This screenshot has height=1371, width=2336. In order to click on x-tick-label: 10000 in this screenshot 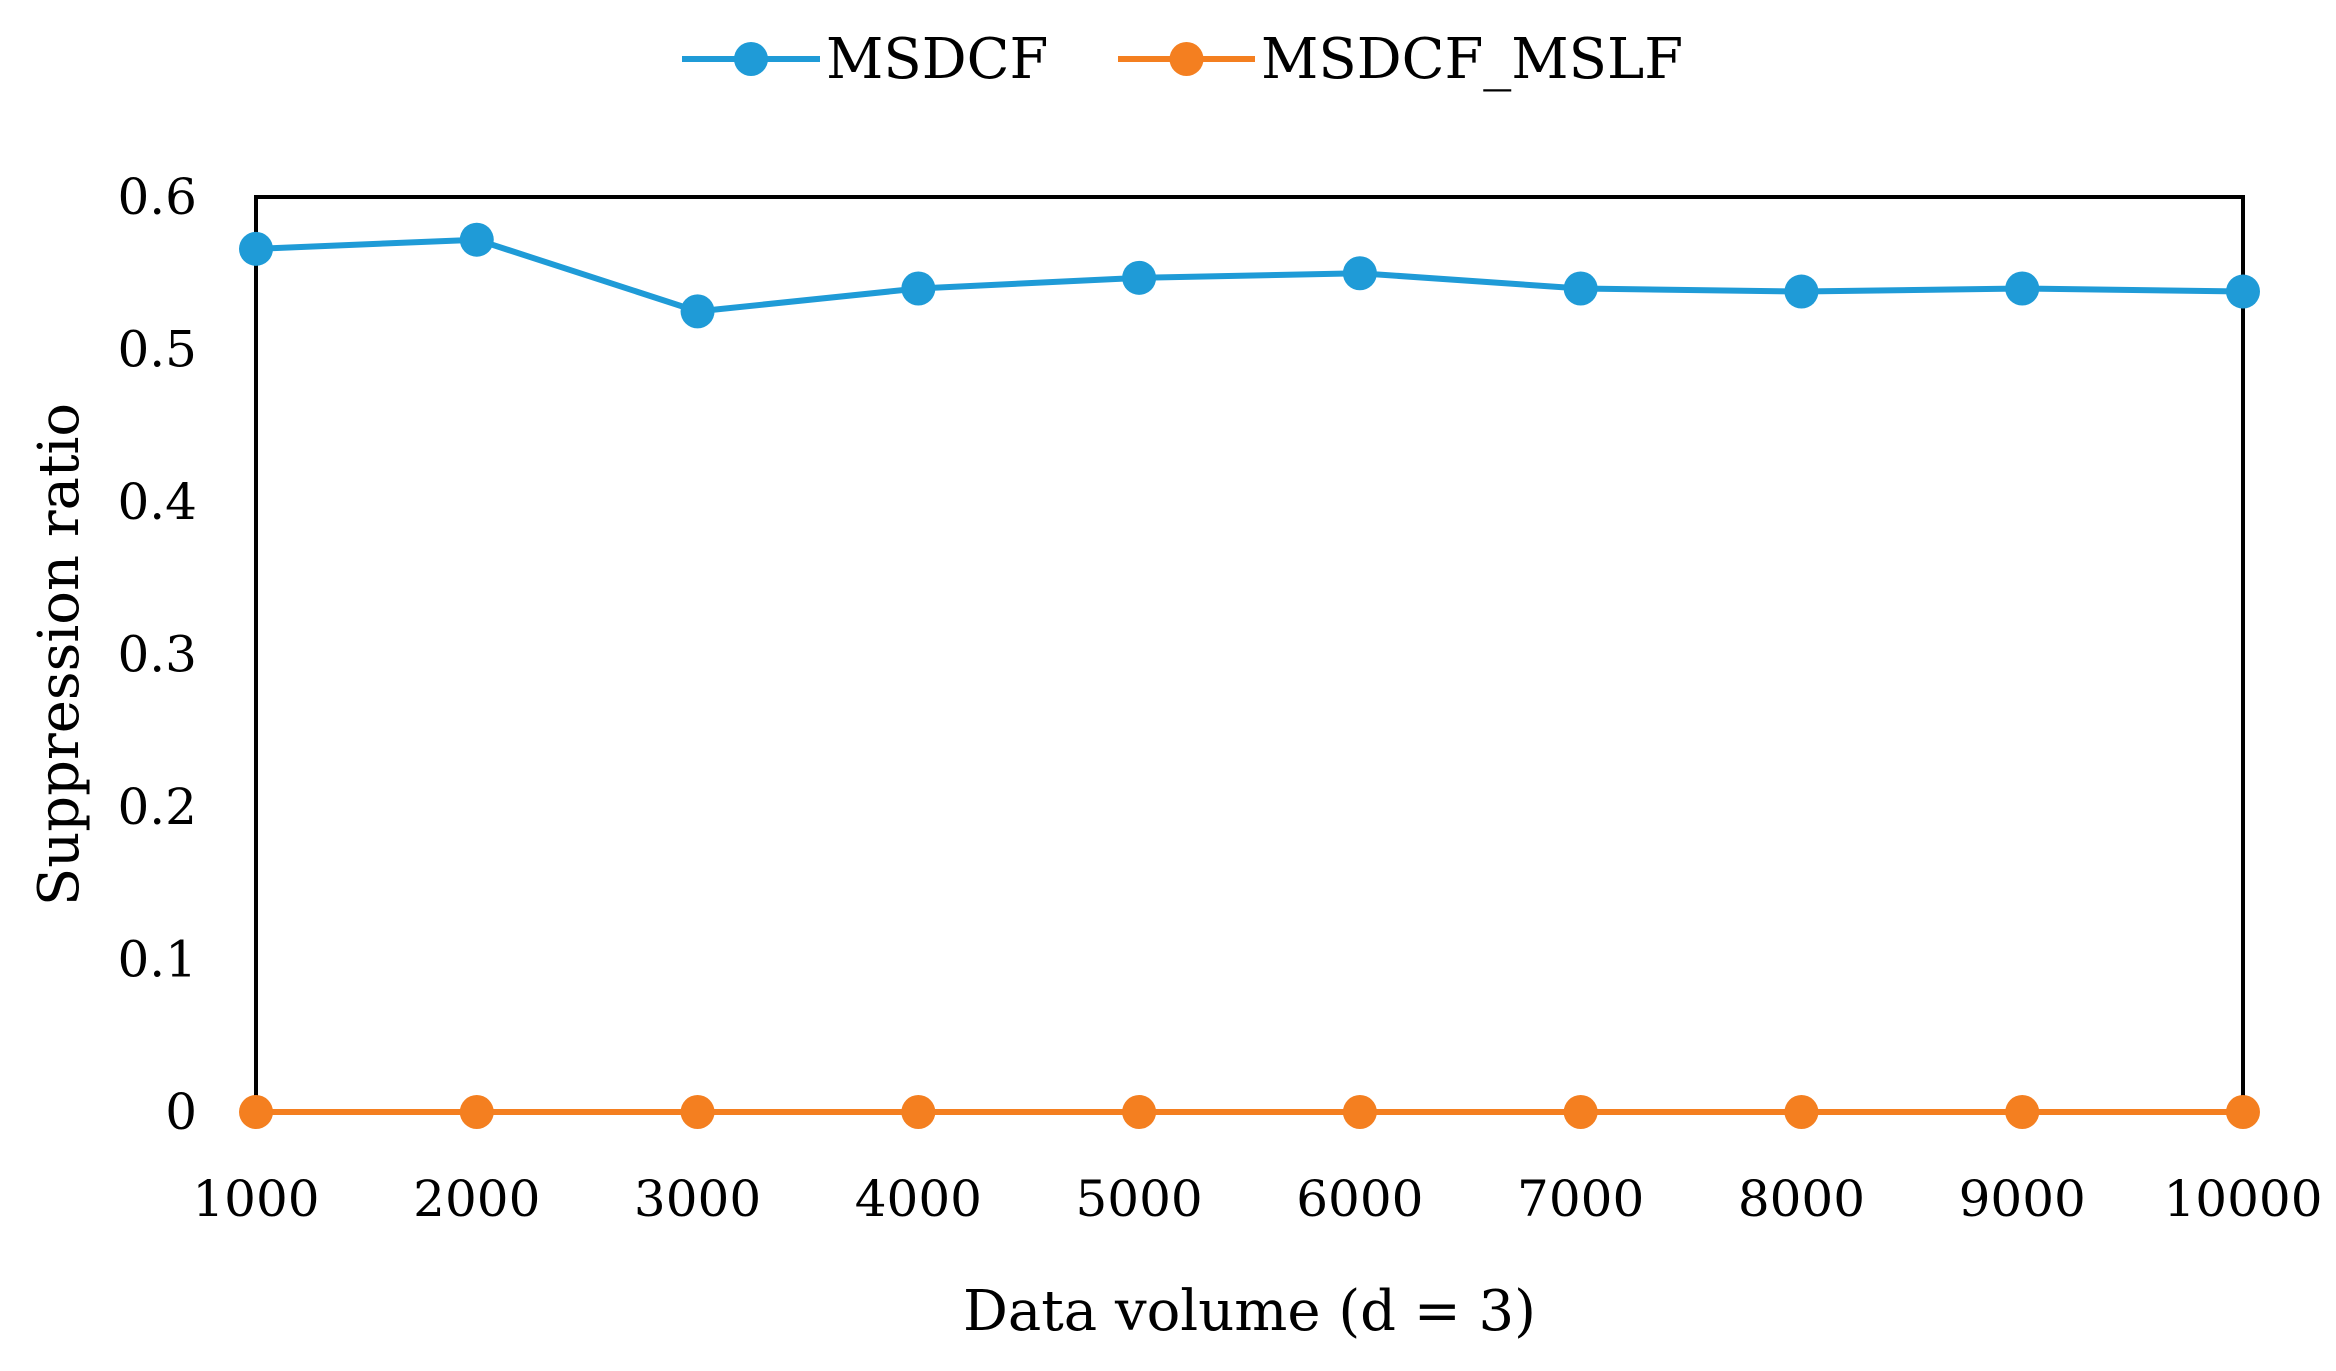, I will do `click(2242, 1199)`.